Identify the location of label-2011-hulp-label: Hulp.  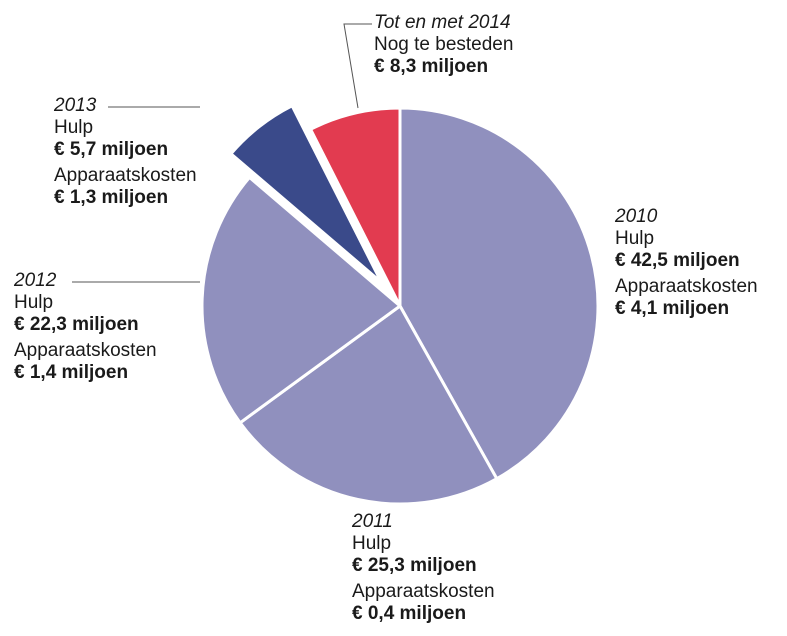
(372, 543).